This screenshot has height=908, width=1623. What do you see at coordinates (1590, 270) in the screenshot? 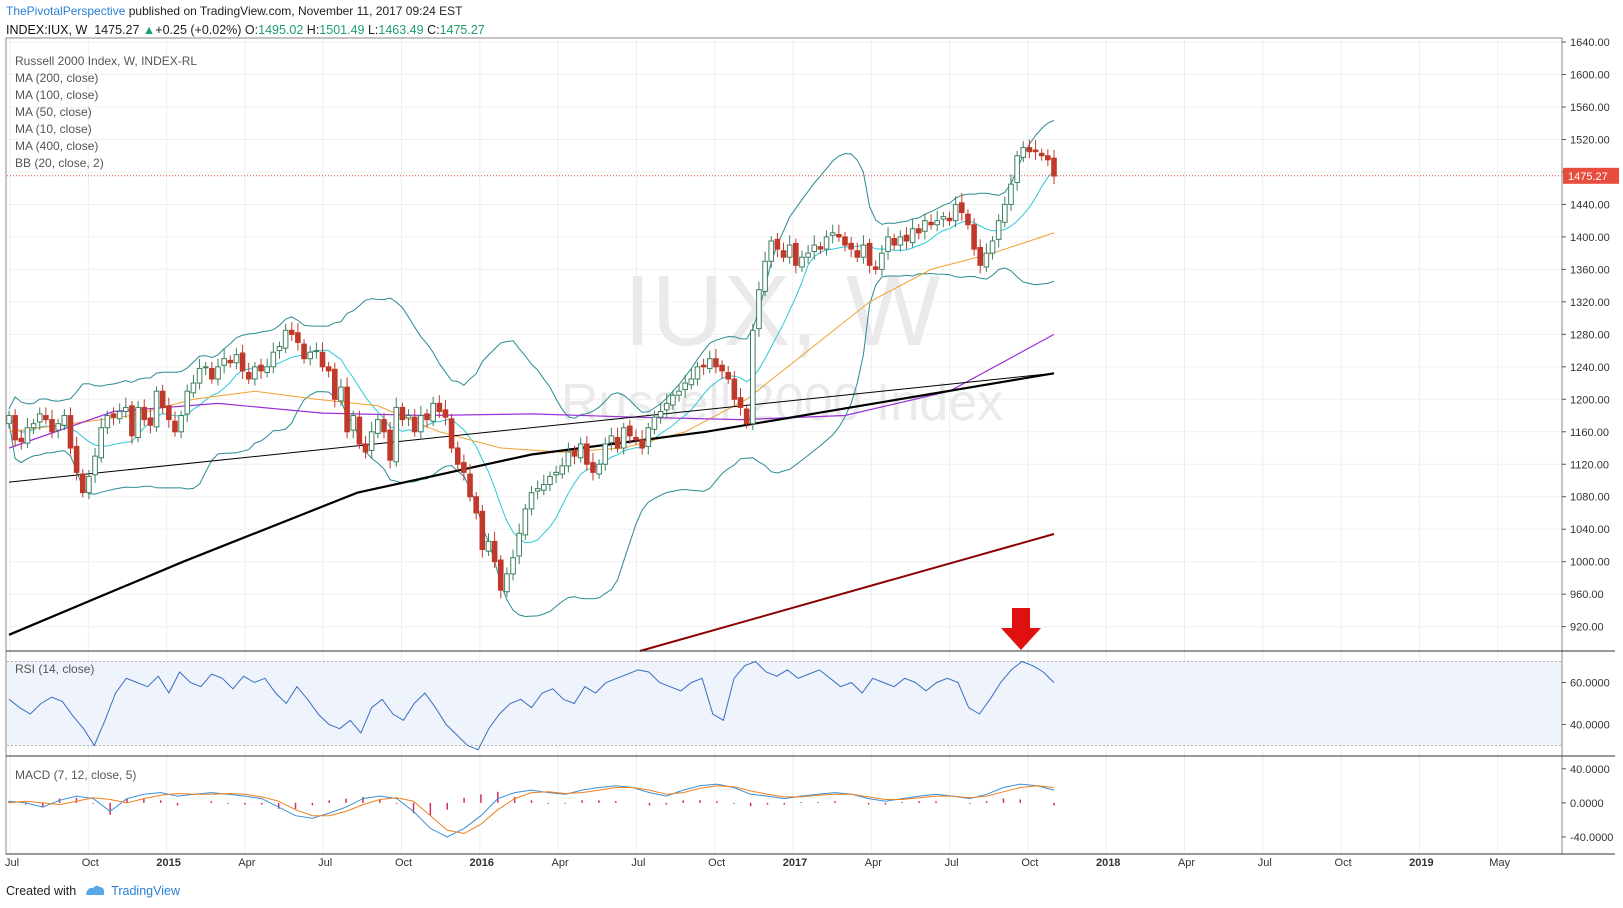
I see `y-tick-label: 1360.00` at bounding box center [1590, 270].